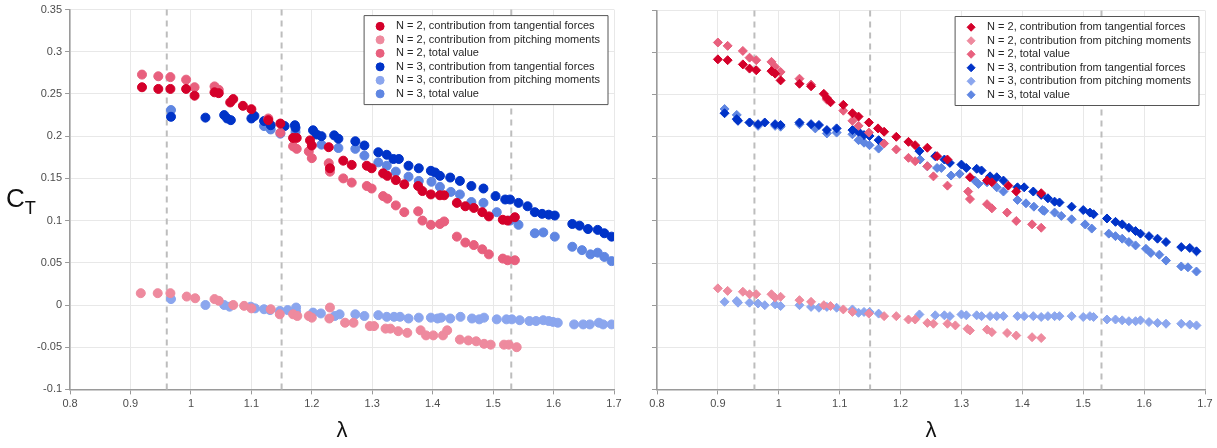  Describe the element at coordinates (51, 261) in the screenshot. I see `y-tick-label: 0.05` at that location.